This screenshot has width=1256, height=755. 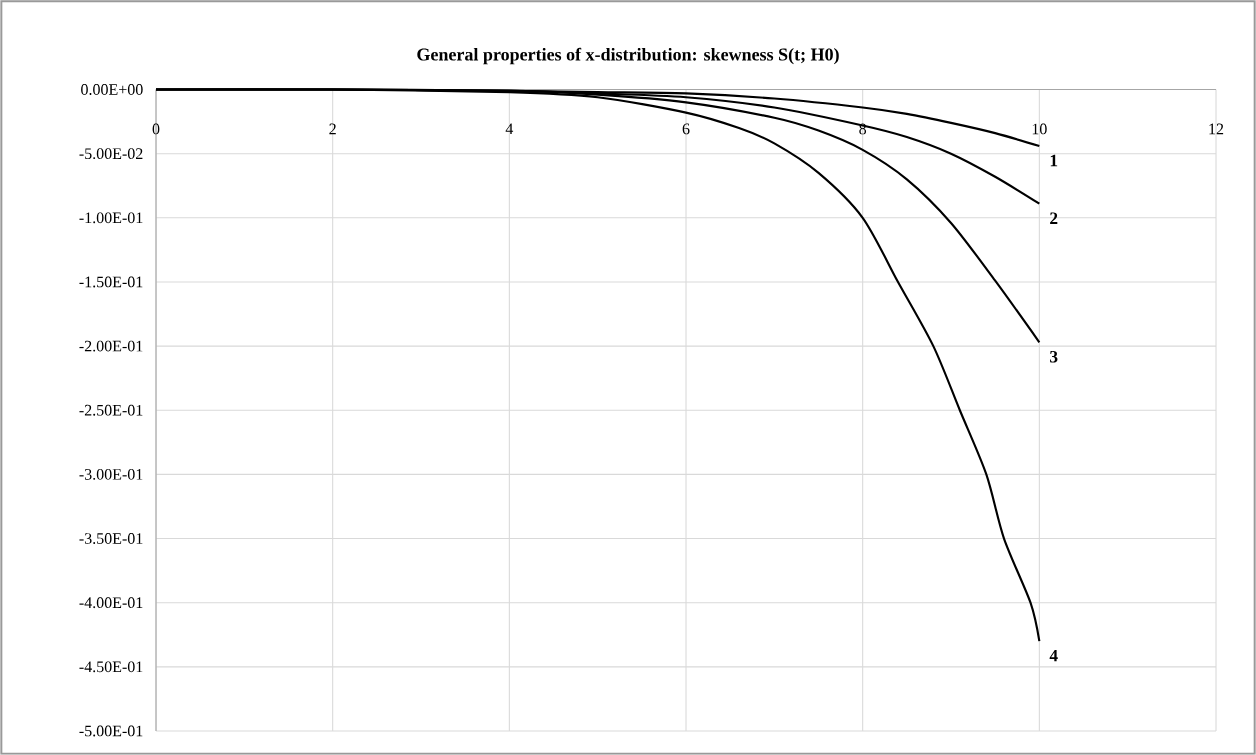 What do you see at coordinates (111, 731) in the screenshot?
I see `y-tick-label: -5.00E-01` at bounding box center [111, 731].